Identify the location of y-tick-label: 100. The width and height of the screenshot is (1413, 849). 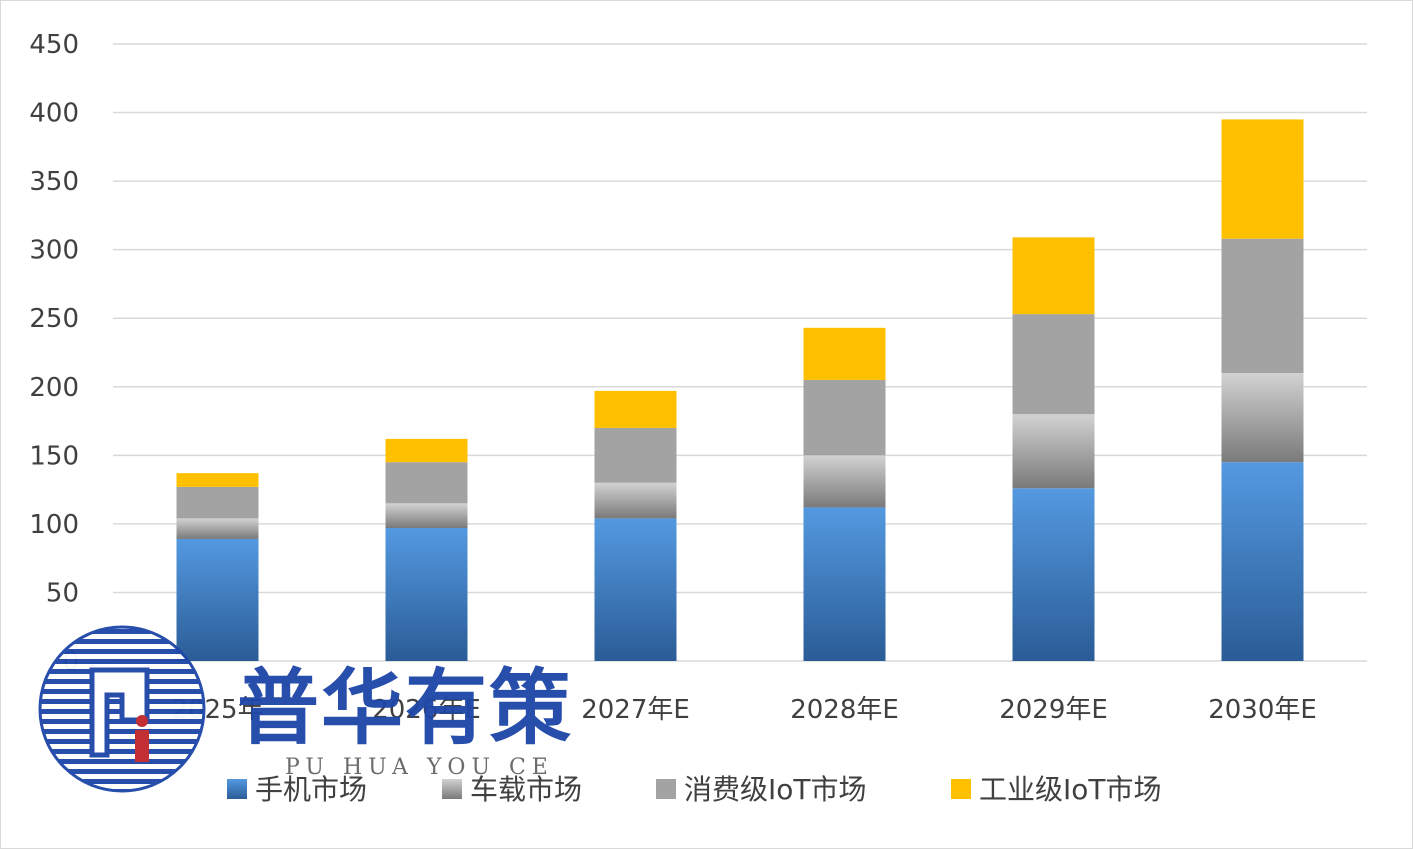
(54, 525).